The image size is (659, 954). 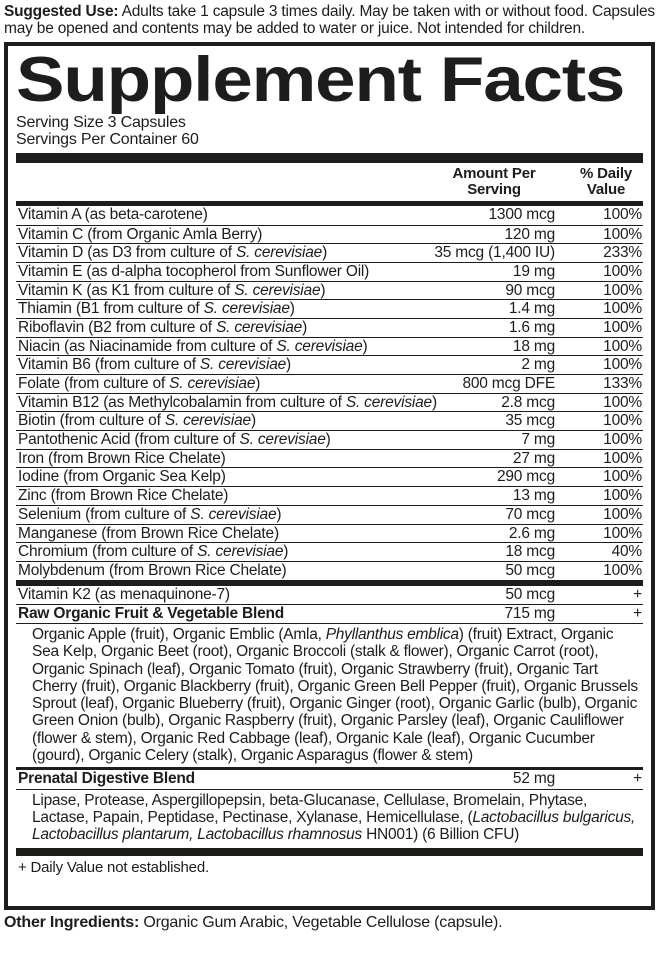 I want to click on nutrient-row: Prenatal Digestive Blend 52 mg +, so click(x=329, y=779).